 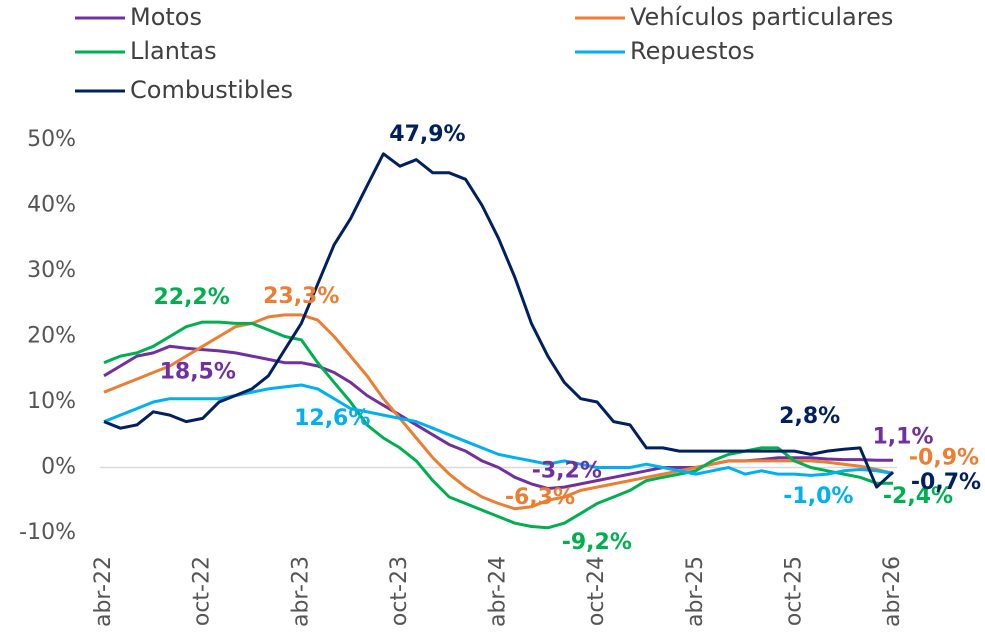 I want to click on legend-label: Motos, so click(x=166, y=17).